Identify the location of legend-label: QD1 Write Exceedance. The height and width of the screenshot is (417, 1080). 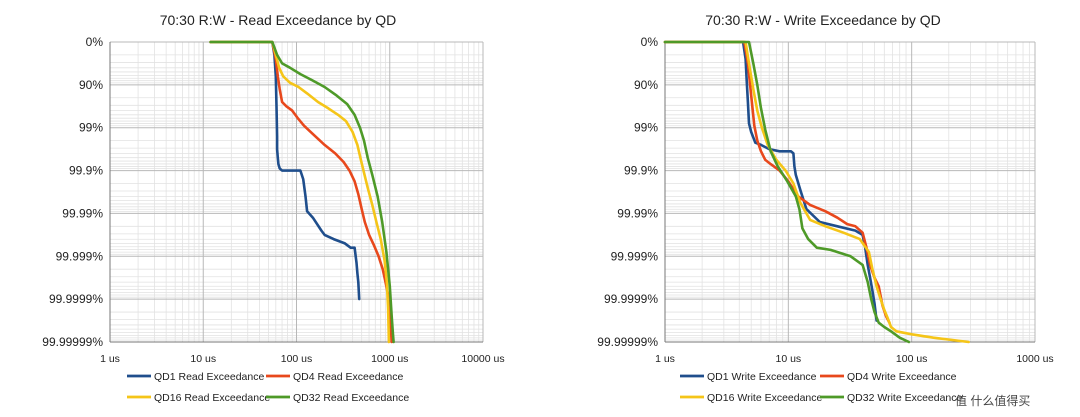
(762, 377).